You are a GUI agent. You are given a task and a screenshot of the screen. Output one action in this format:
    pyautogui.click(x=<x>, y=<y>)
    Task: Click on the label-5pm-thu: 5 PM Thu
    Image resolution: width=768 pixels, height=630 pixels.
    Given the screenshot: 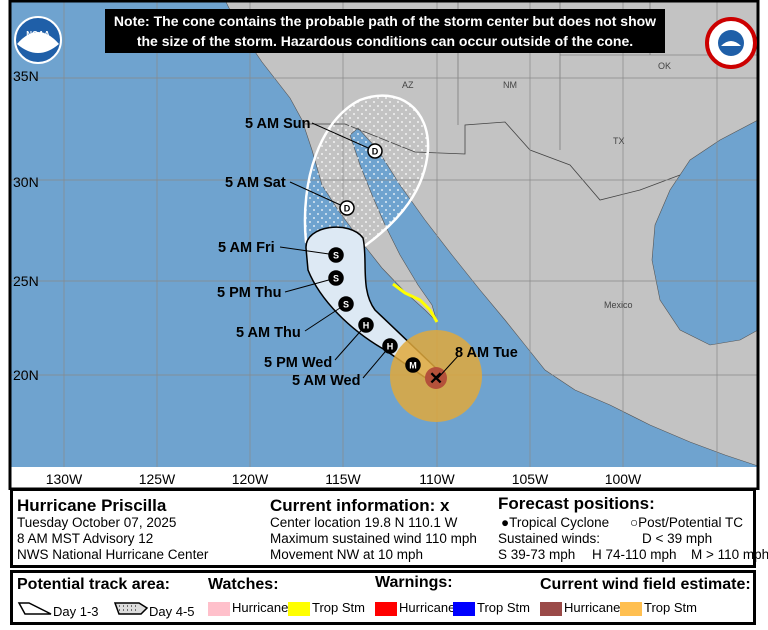 What is the action you would take?
    pyautogui.click(x=249, y=293)
    